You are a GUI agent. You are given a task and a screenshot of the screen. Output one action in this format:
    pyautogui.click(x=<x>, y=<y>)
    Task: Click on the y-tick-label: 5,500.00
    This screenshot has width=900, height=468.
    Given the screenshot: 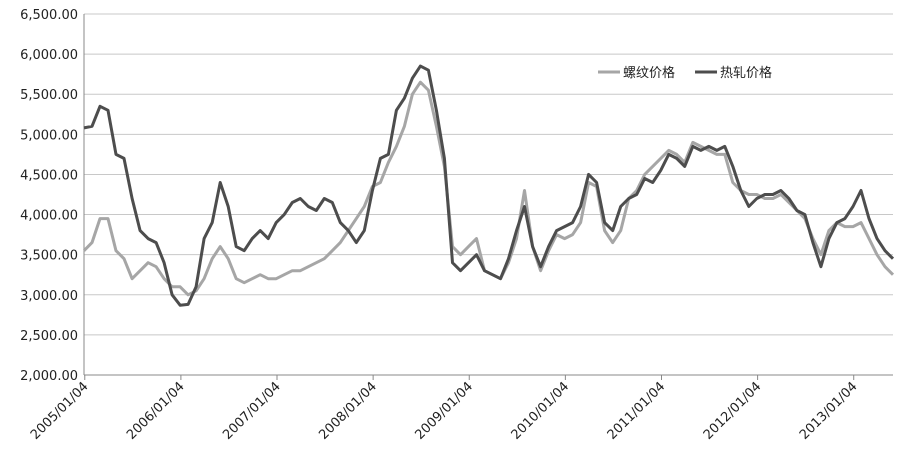 What is the action you would take?
    pyautogui.click(x=49, y=95)
    